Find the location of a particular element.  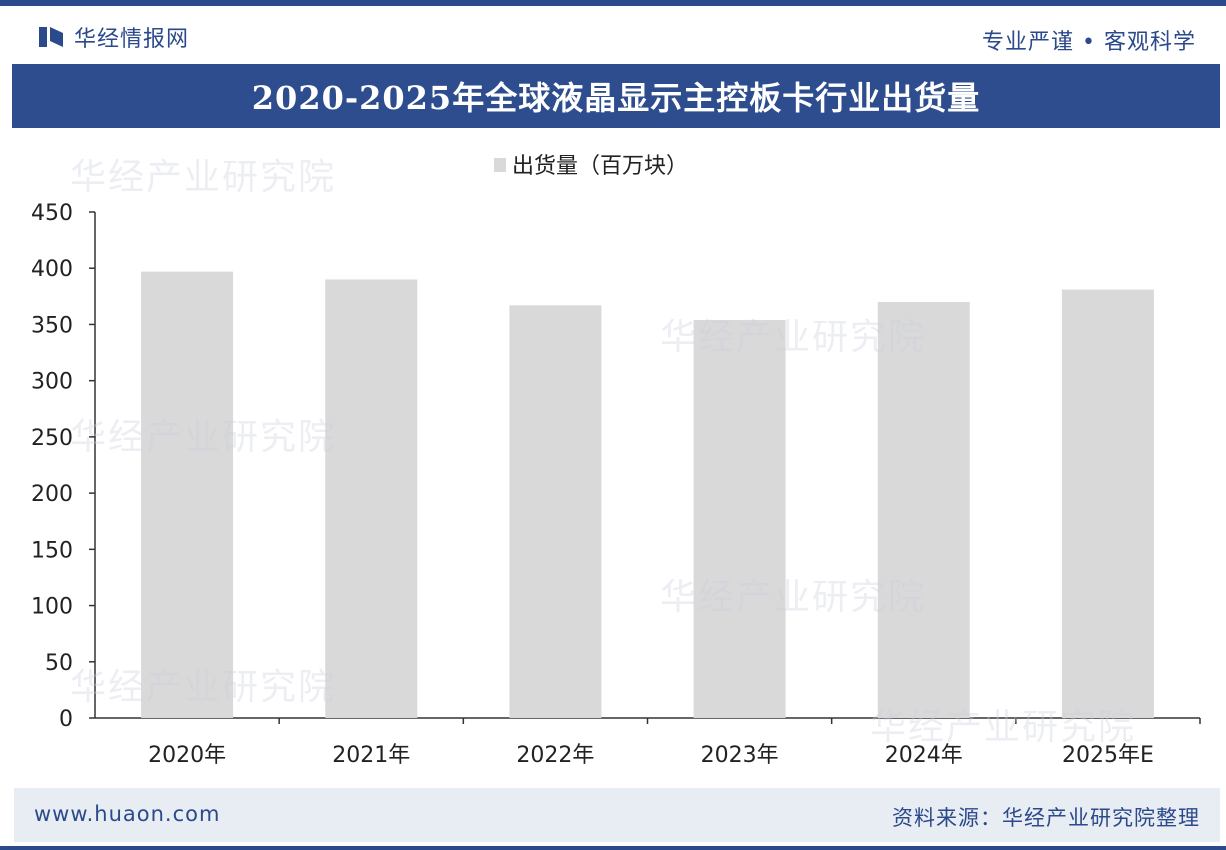

legend-swatch is located at coordinates (500, 165).